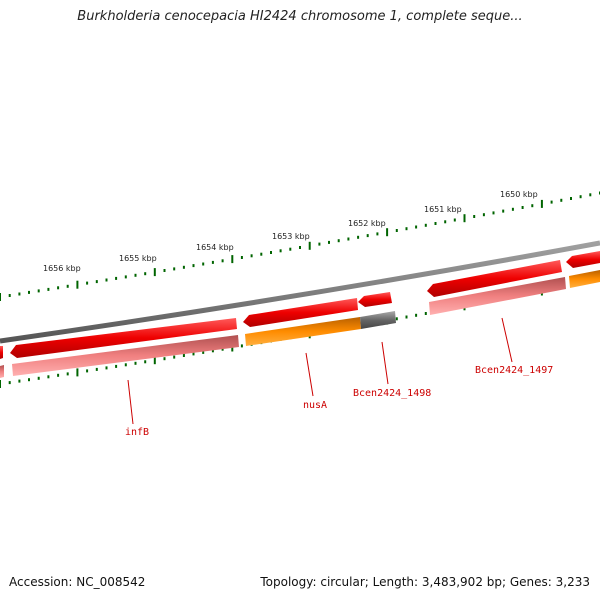  What do you see at coordinates (300, 312) in the screenshot?
I see `gene-arrow-nusA-neighbor` at bounding box center [300, 312].